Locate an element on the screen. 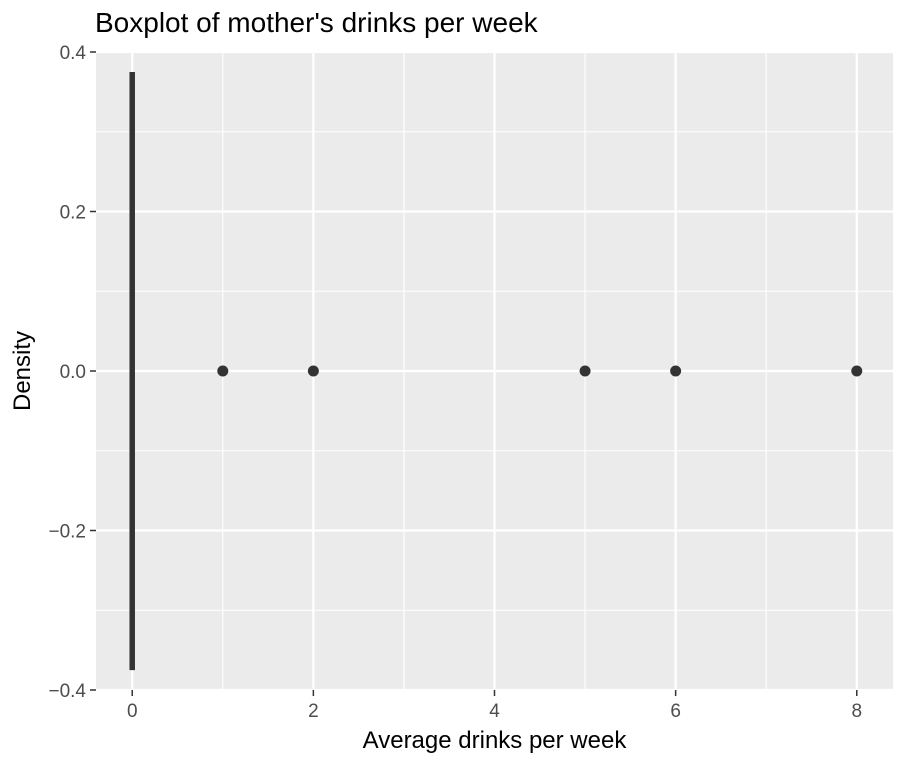 This screenshot has height=765, width=905. y-axis-title: Density is located at coordinates (22, 371).